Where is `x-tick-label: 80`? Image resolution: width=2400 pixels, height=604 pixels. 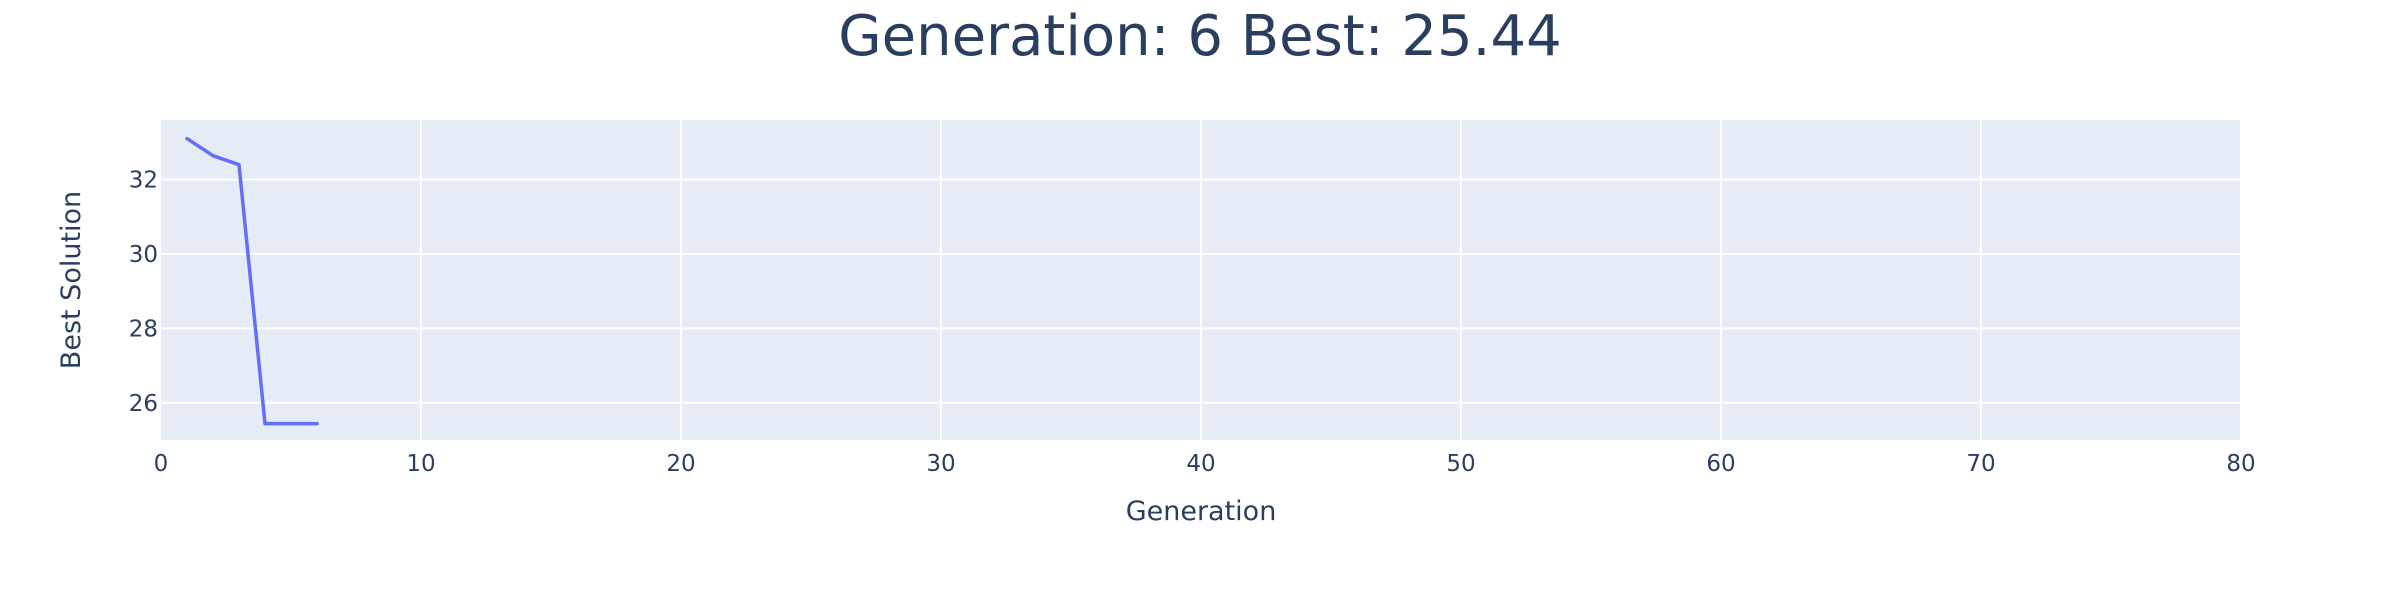 x-tick-label: 80 is located at coordinates (2240, 464).